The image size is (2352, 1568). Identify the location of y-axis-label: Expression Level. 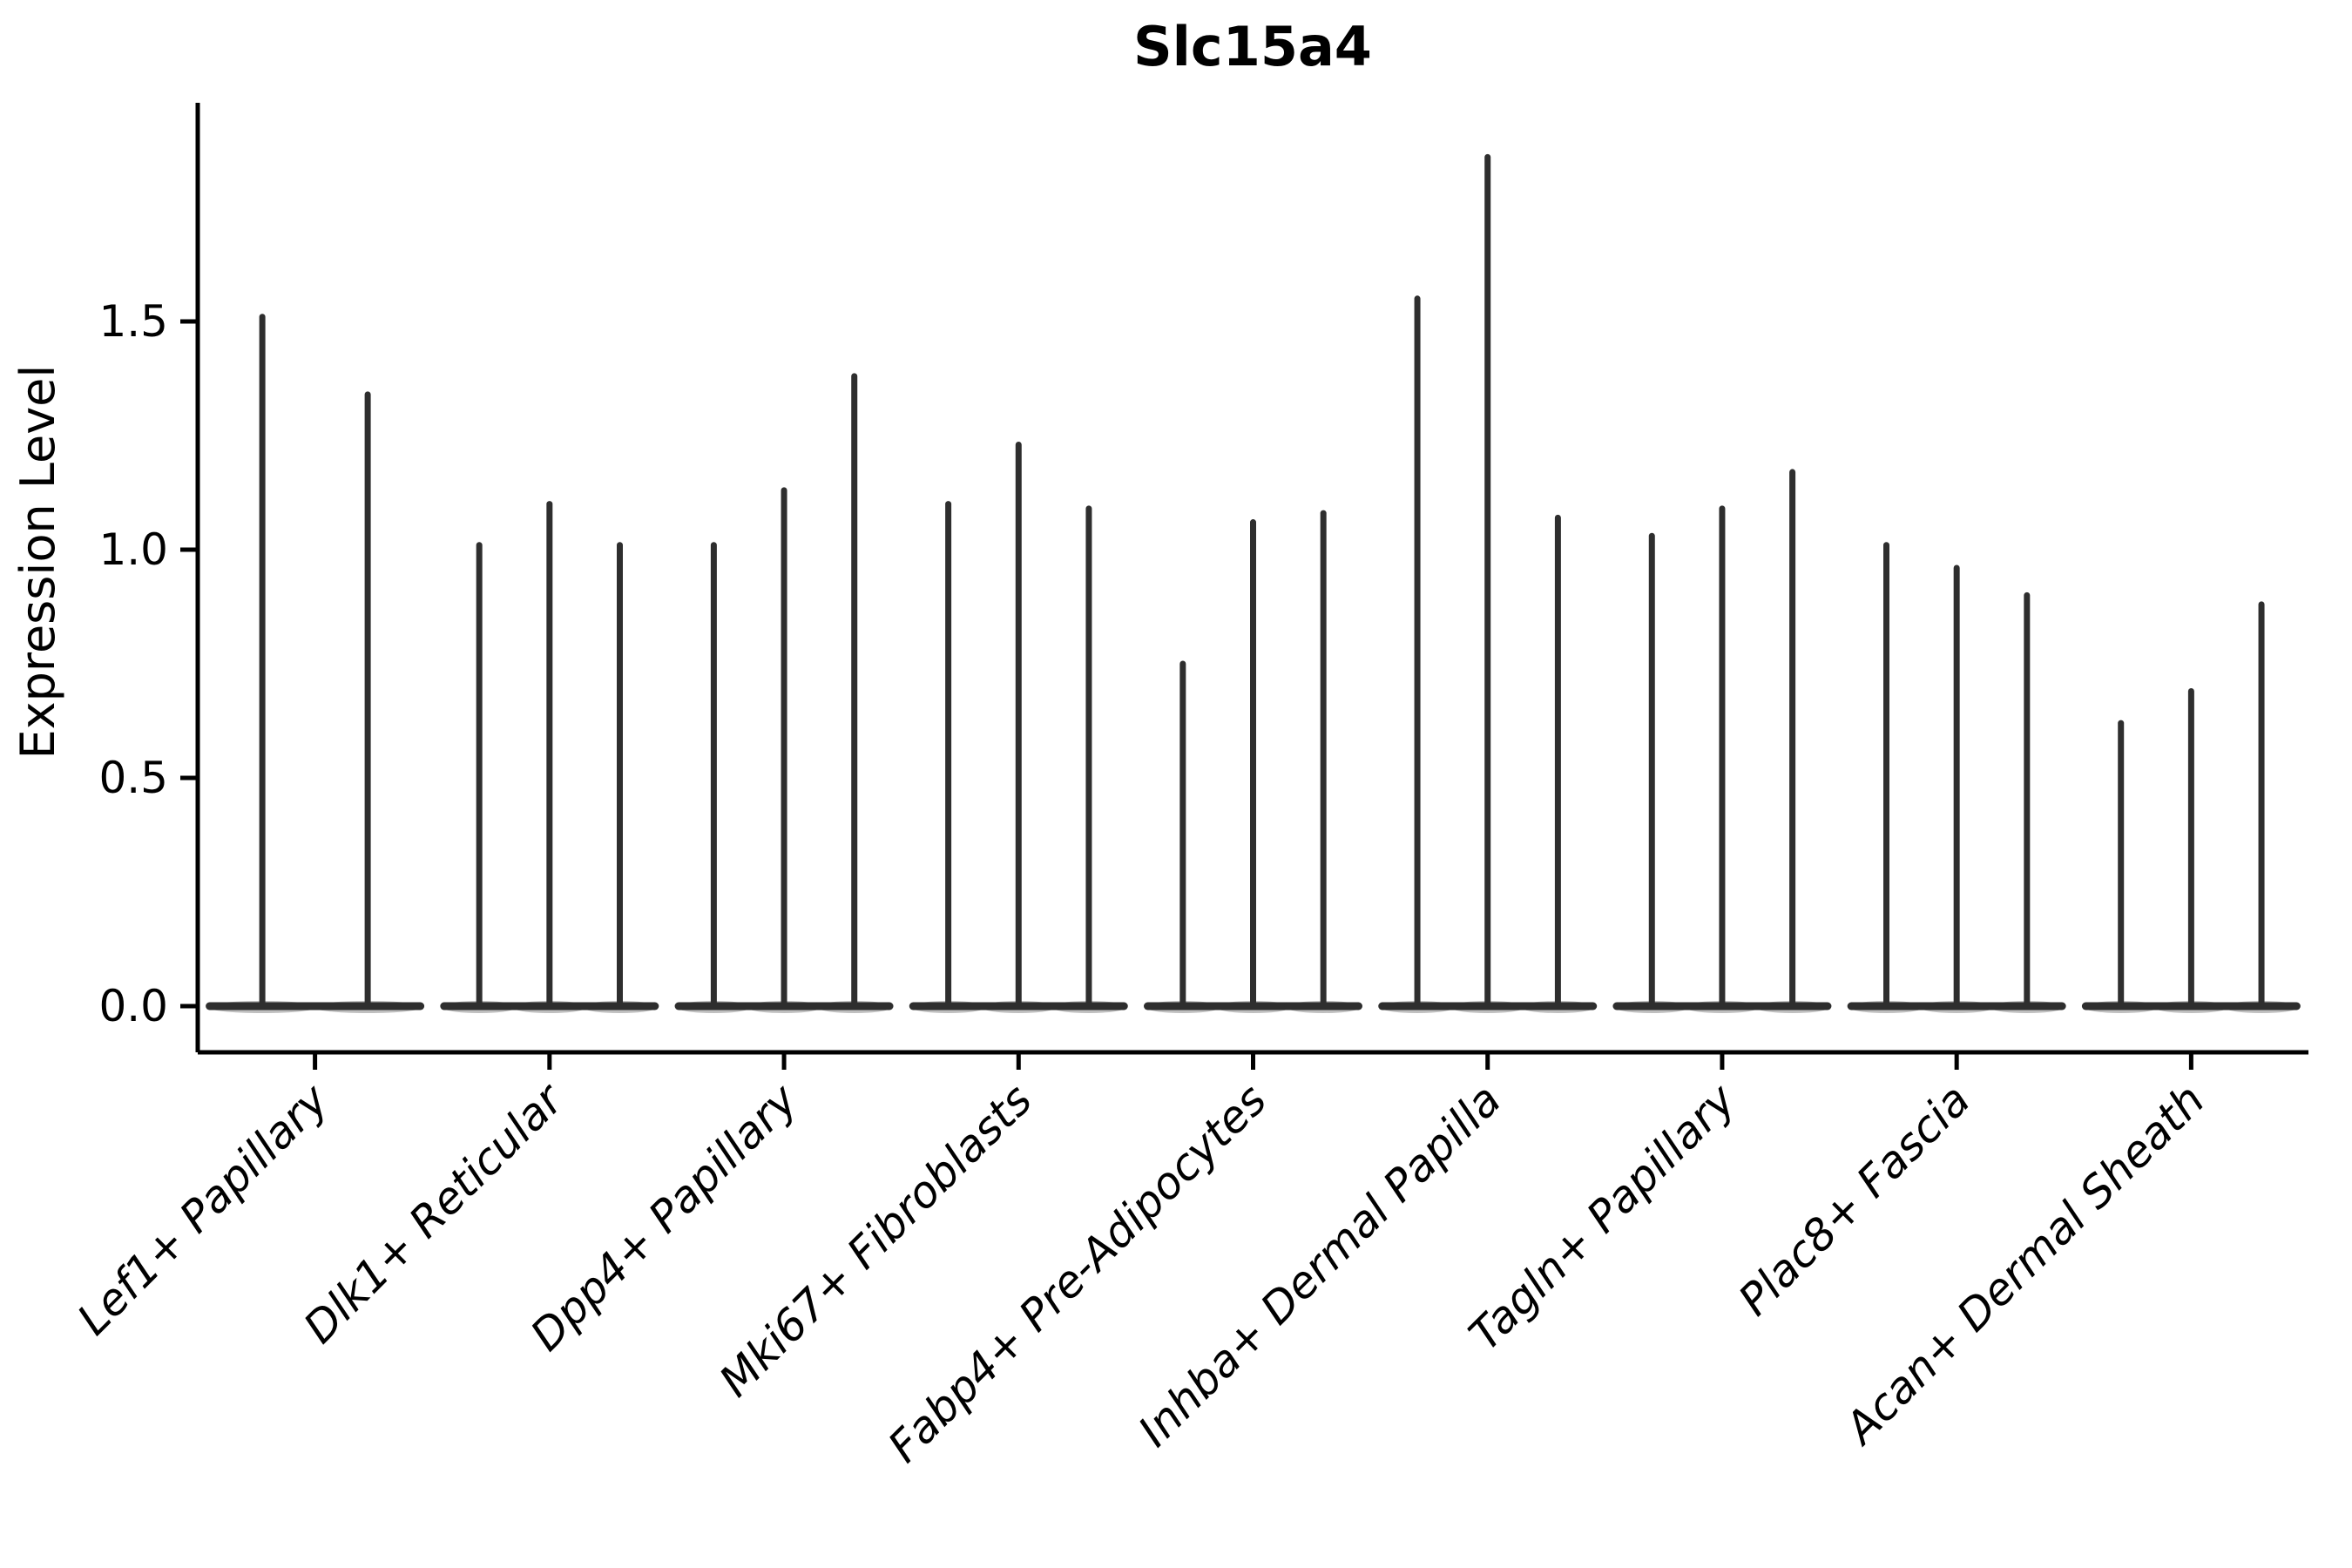
(37, 562).